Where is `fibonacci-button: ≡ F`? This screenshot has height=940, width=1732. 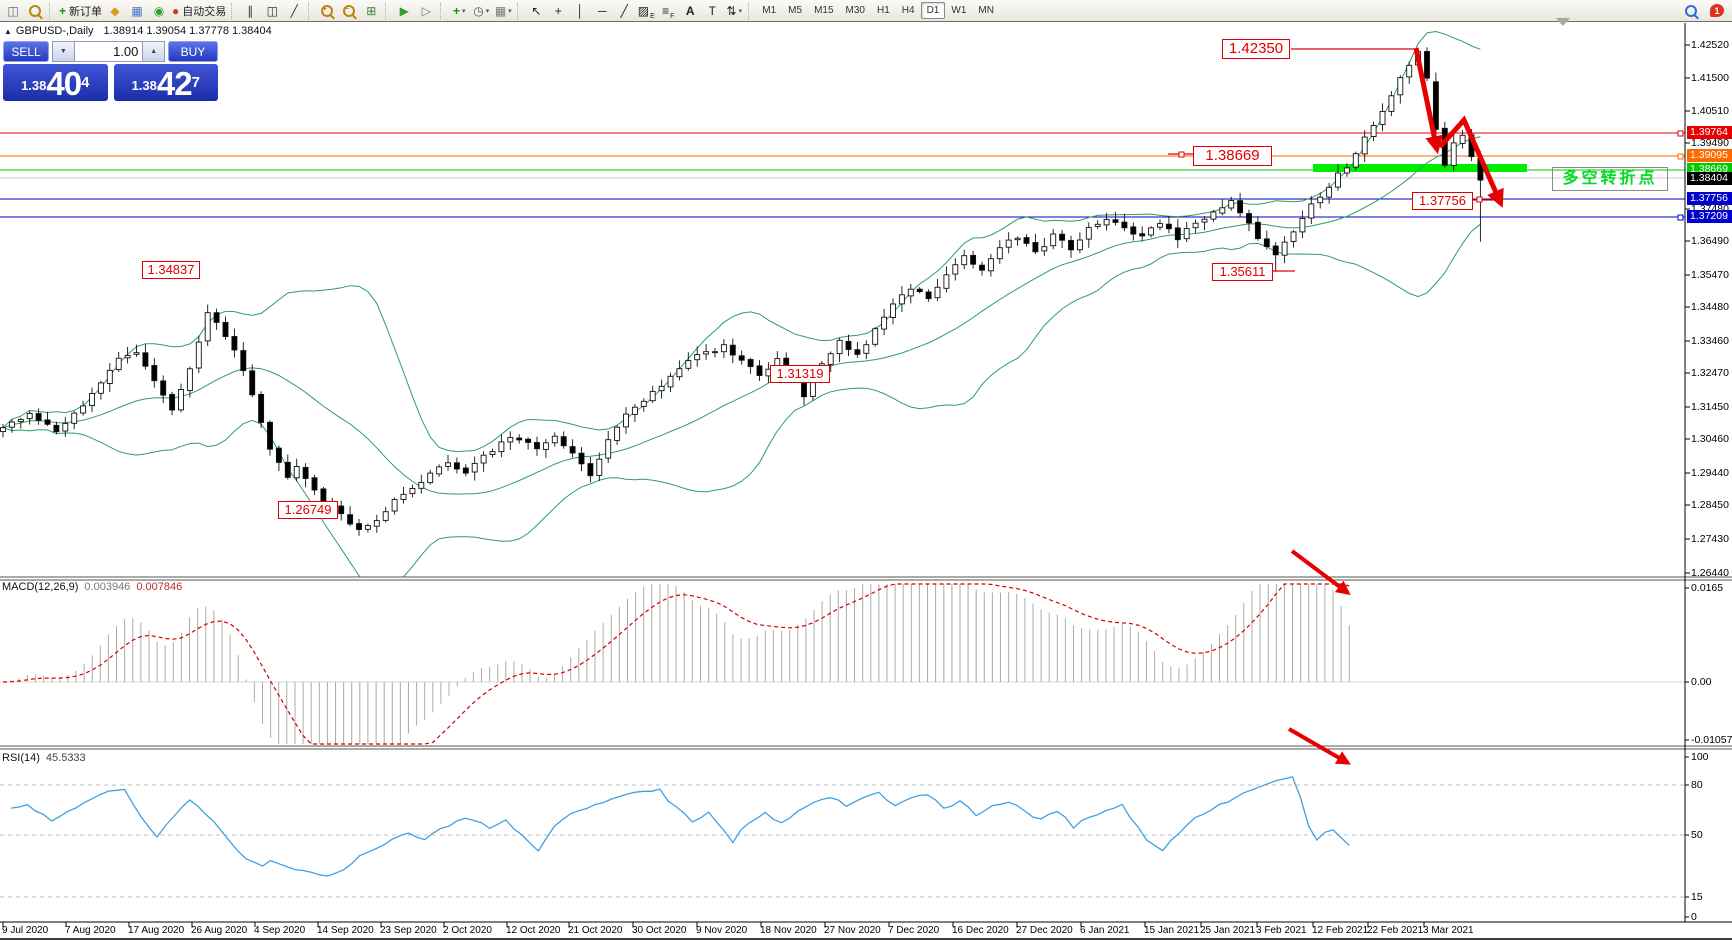 fibonacci-button: ≡ F is located at coordinates (668, 11).